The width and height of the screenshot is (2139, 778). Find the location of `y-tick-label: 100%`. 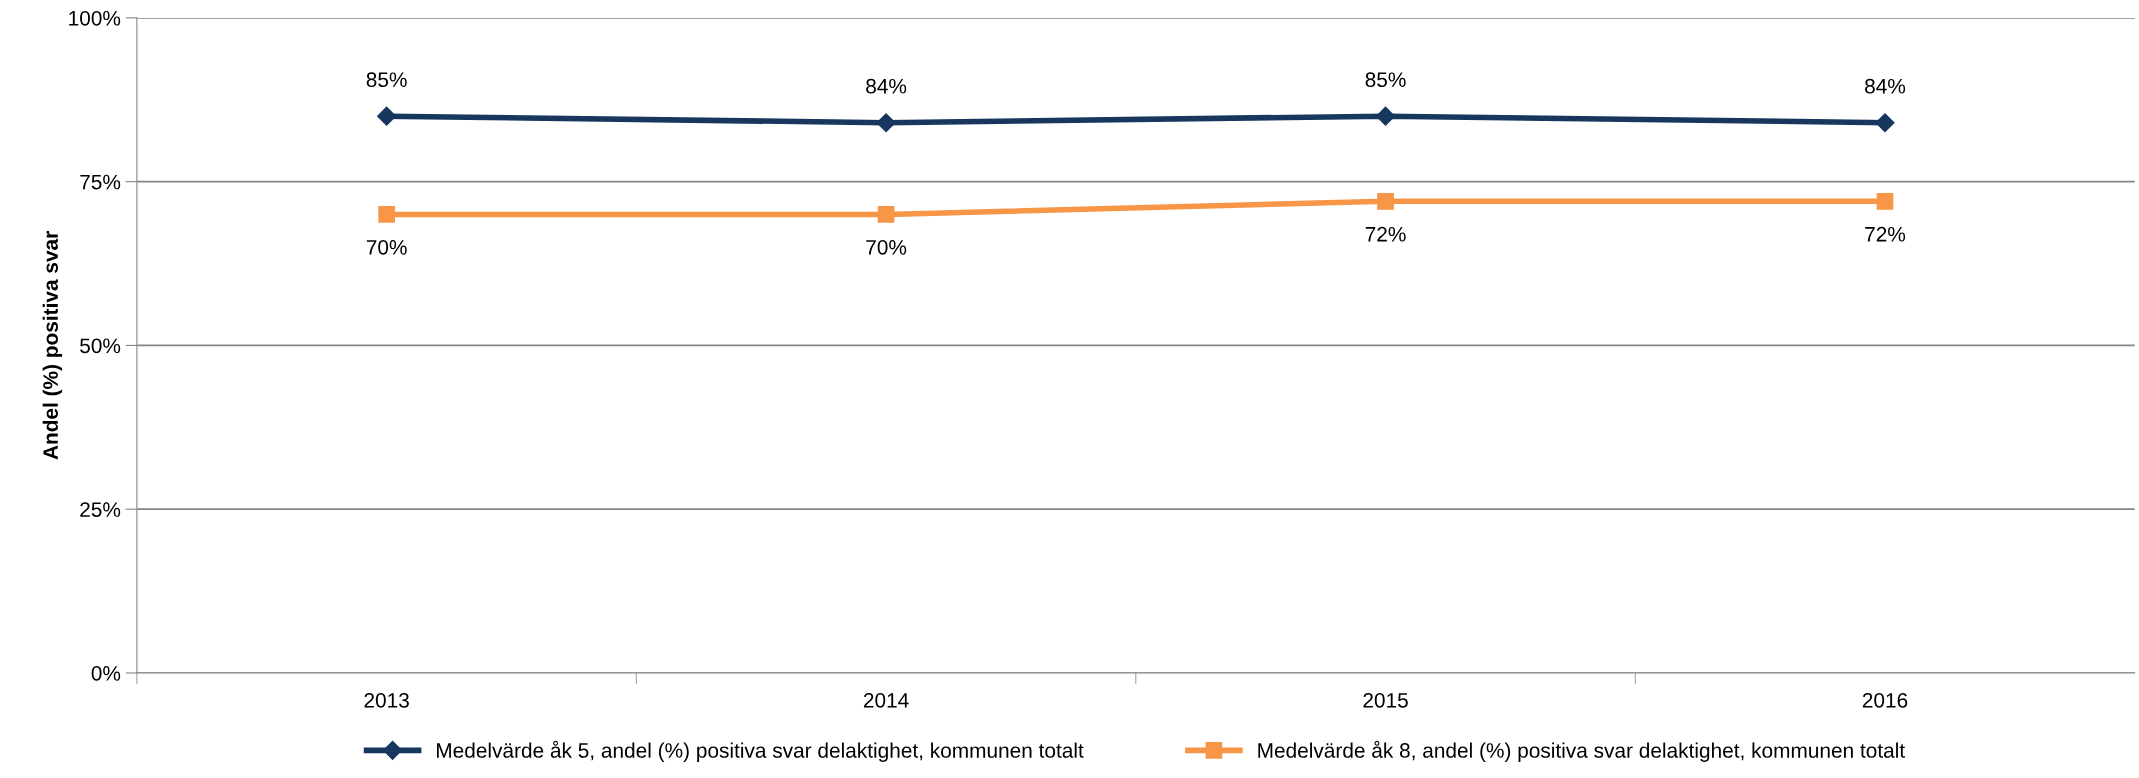

y-tick-label: 100% is located at coordinates (95, 18).